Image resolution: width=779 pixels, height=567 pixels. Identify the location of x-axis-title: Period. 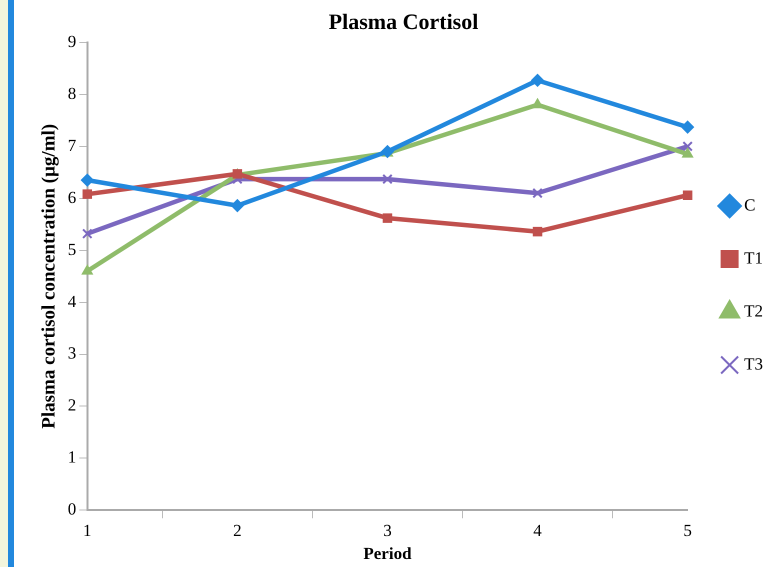
(387, 554).